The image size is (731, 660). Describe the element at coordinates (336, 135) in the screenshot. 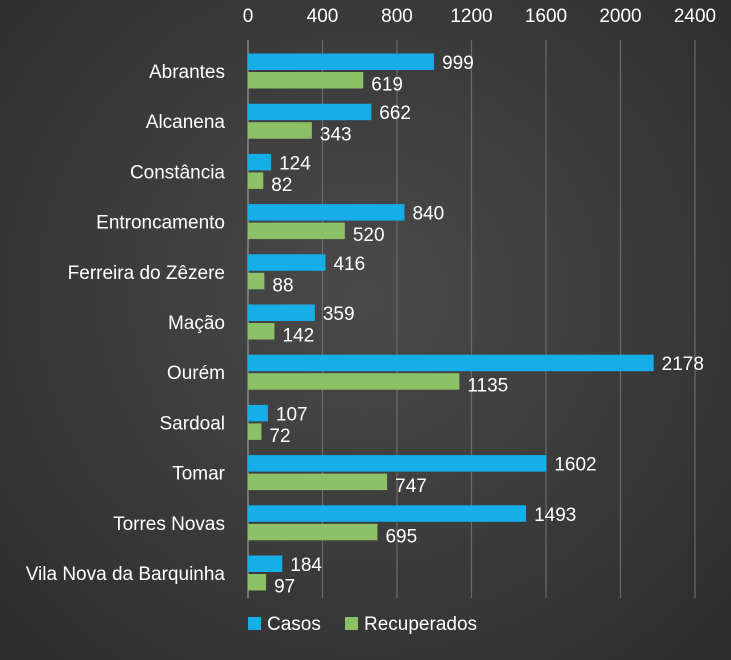

I see `data-label: 343` at that location.